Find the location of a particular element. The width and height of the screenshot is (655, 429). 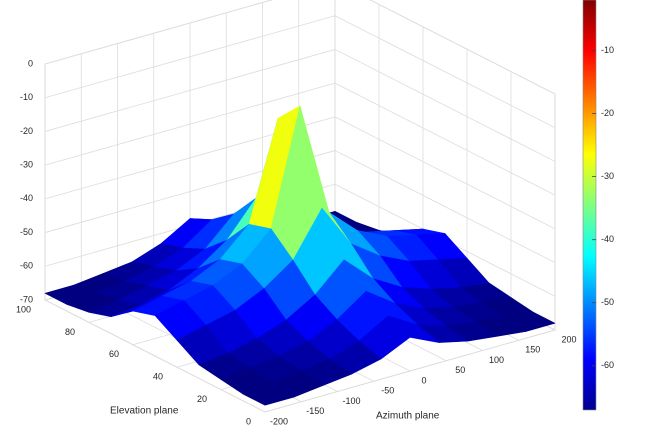

y-tick-label: 40 is located at coordinates (158, 377).